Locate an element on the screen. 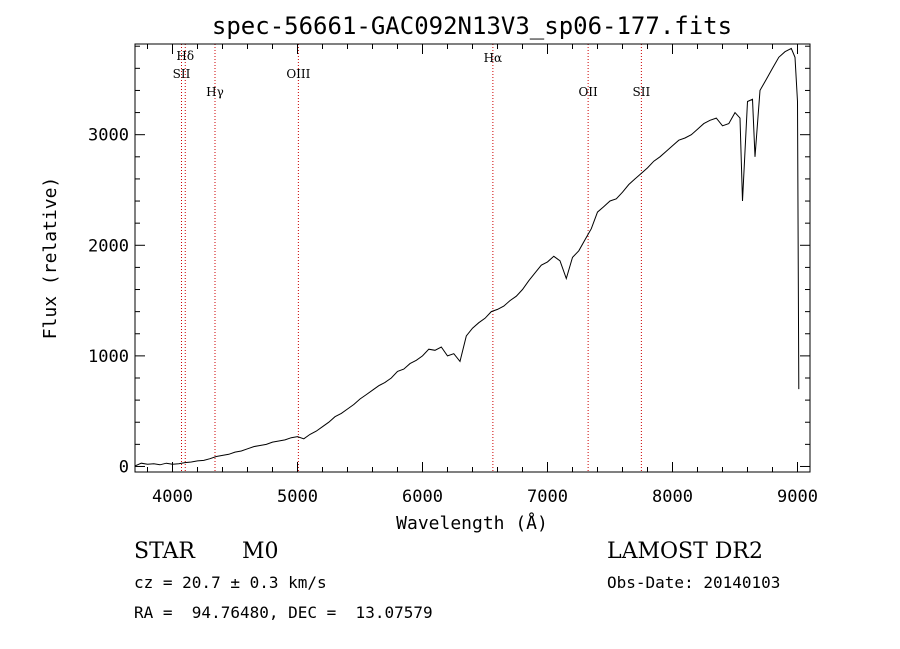 The height and width of the screenshot is (649, 900). y-tick-label: 1000 is located at coordinates (108, 357).